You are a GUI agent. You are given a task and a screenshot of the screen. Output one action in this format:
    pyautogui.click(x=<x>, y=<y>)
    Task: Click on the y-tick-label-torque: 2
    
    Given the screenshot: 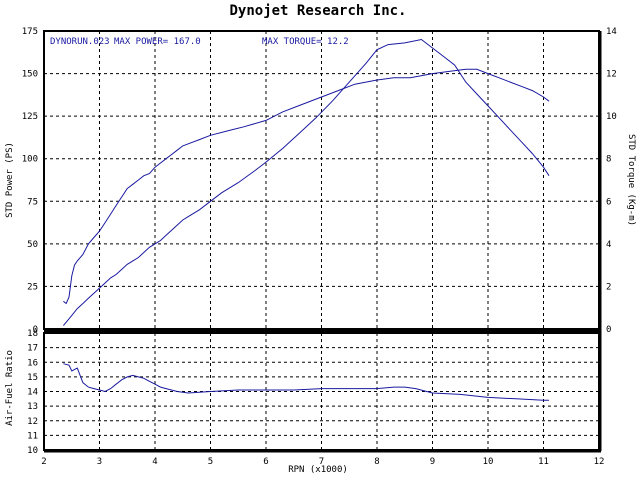 What is the action you would take?
    pyautogui.click(x=608, y=287)
    